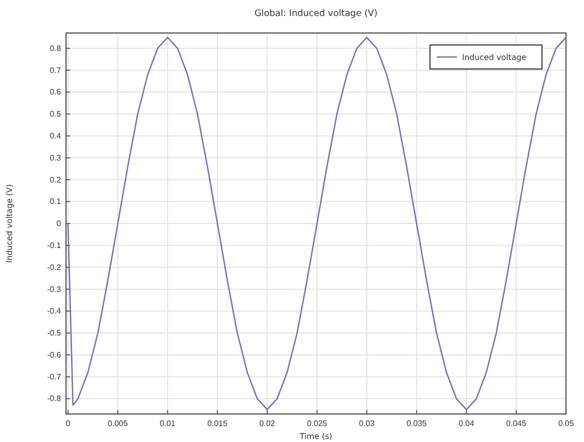 This screenshot has height=442, width=584. What do you see at coordinates (54, 311) in the screenshot?
I see `y-tick-label: -0.4` at bounding box center [54, 311].